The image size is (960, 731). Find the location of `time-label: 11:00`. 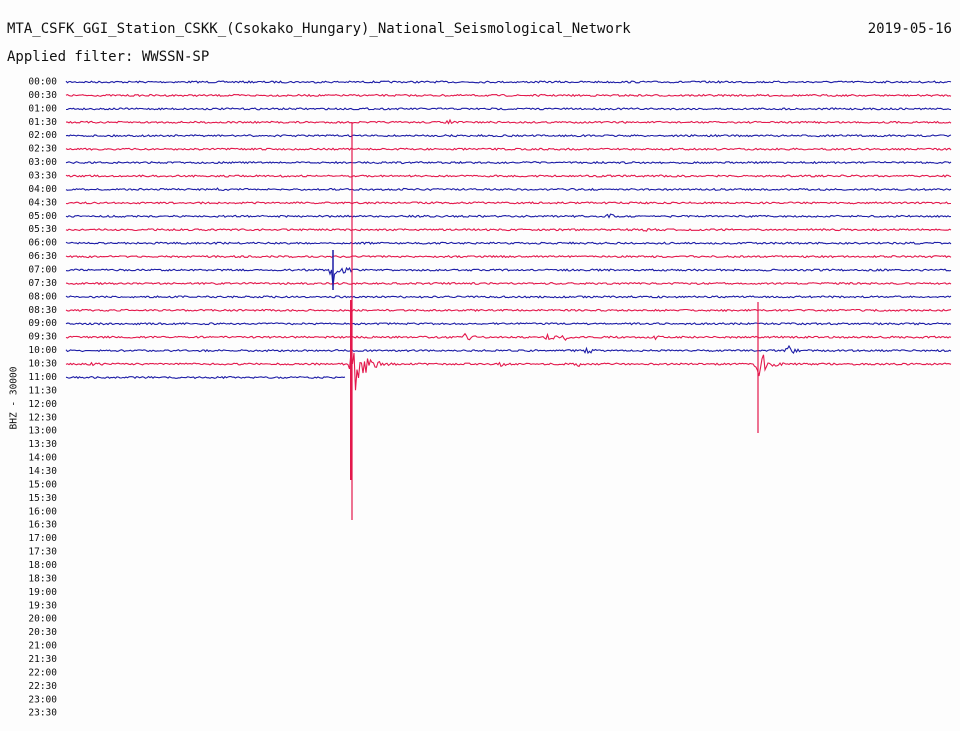

time-label: 11:00 is located at coordinates (42, 377).